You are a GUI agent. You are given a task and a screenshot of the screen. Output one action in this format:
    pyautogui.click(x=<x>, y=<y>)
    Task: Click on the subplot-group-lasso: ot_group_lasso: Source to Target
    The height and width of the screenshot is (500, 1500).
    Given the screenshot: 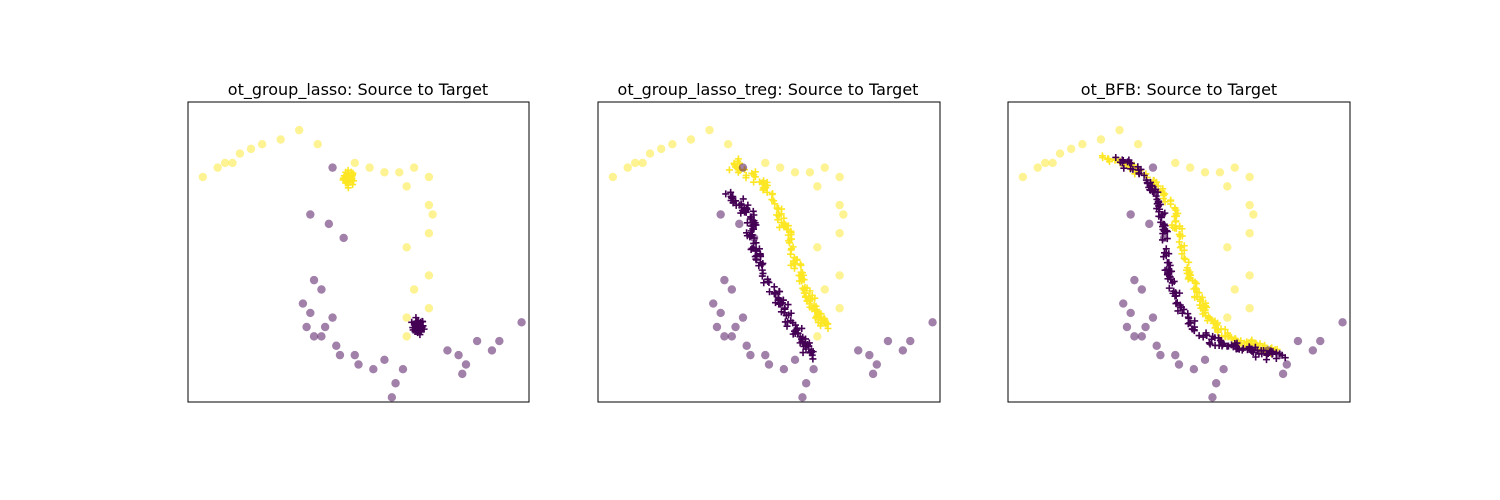 What is the action you would take?
    pyautogui.click(x=358, y=241)
    